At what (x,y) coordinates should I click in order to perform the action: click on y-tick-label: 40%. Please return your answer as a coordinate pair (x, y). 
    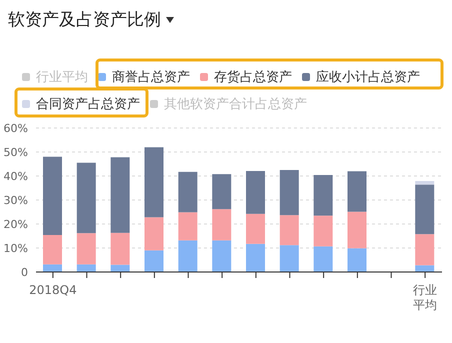
    Looking at the image, I should click on (16, 176).